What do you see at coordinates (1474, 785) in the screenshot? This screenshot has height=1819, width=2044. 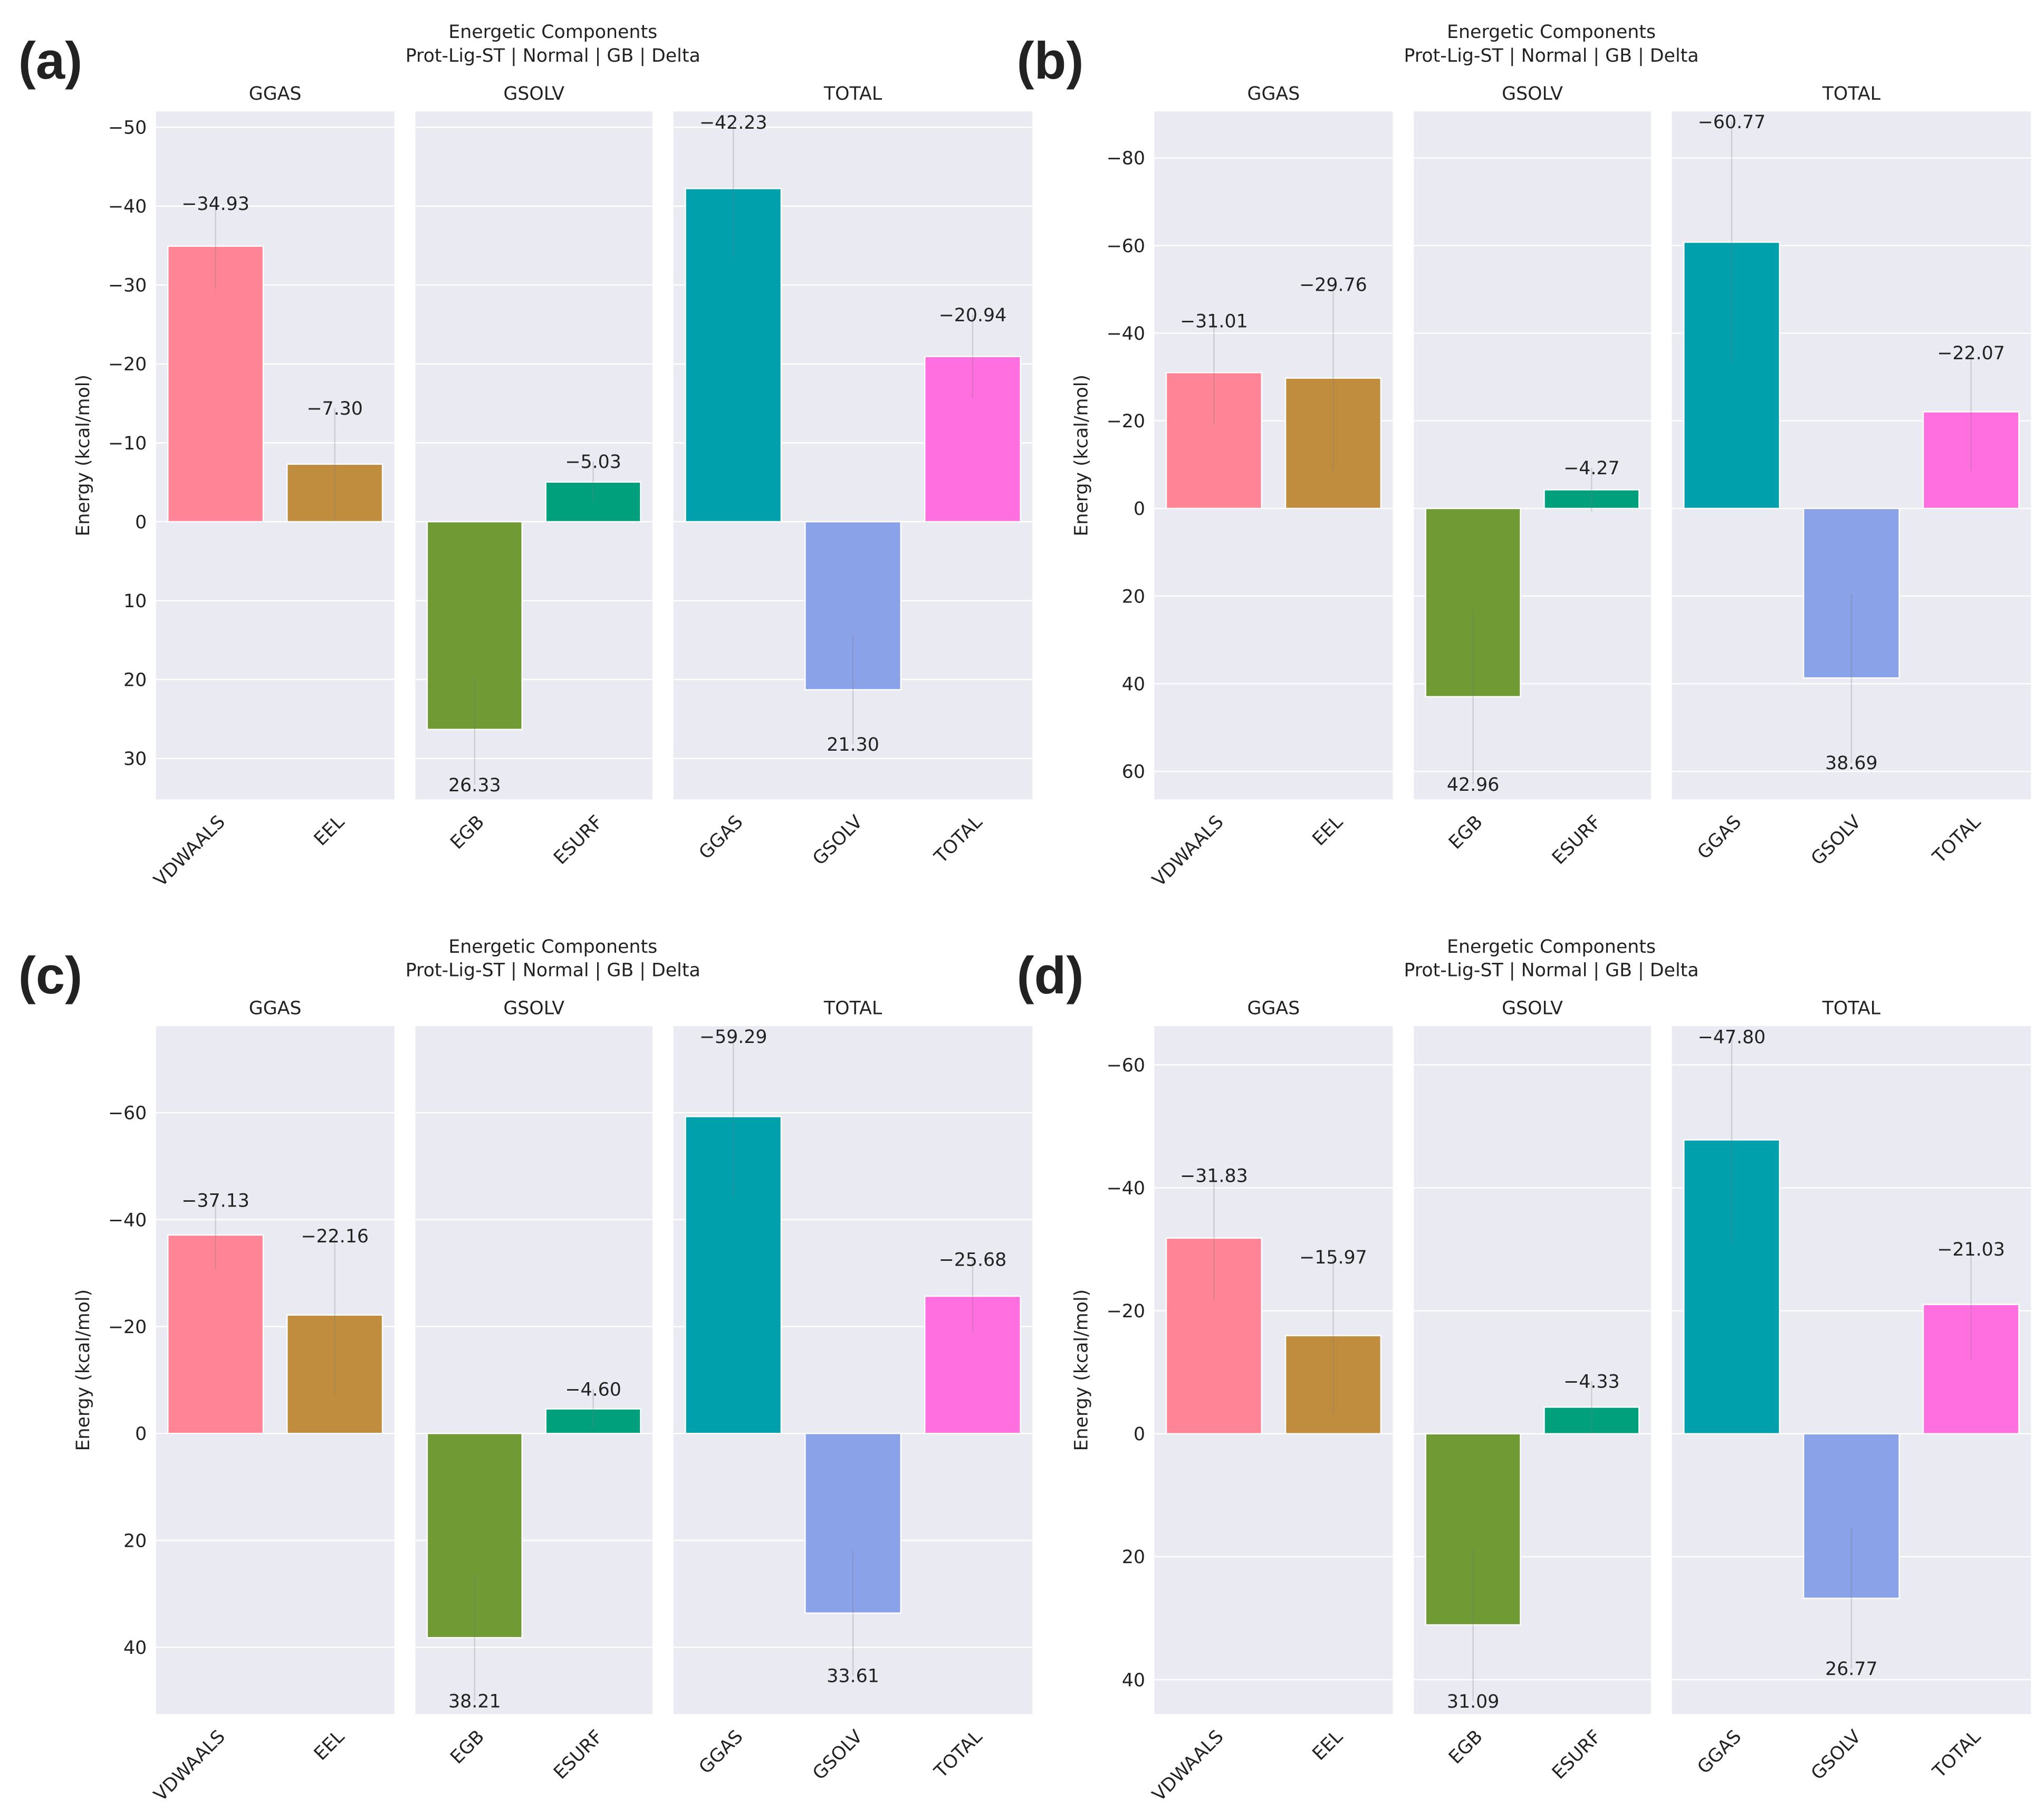 I see `value-label: 42.96` at bounding box center [1474, 785].